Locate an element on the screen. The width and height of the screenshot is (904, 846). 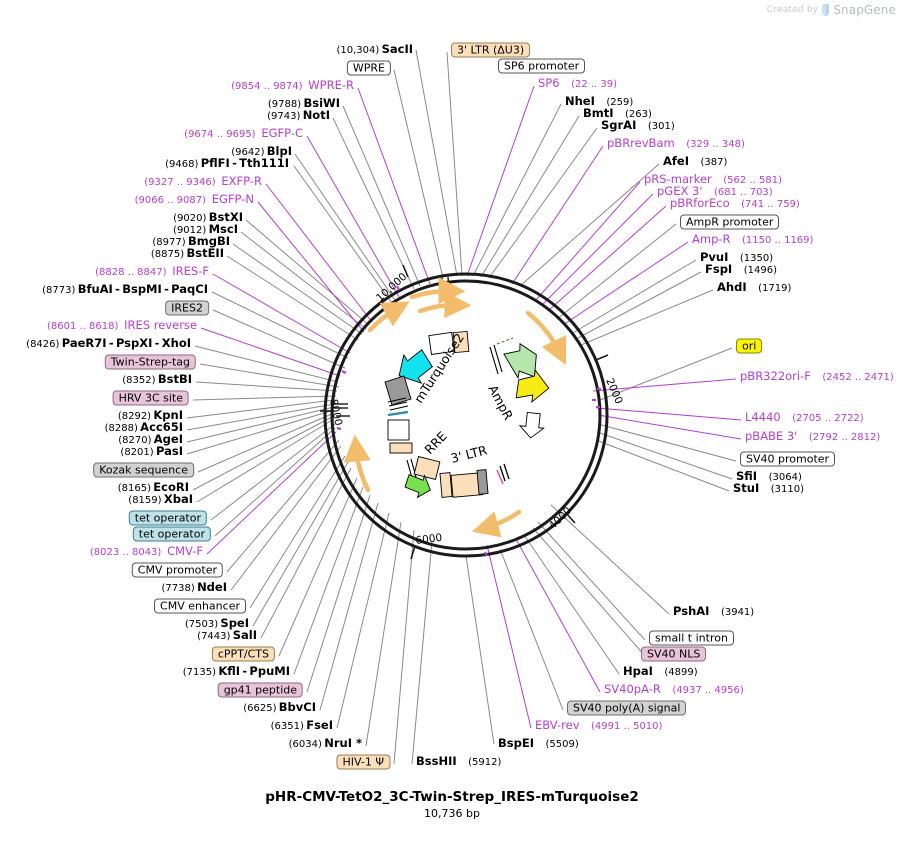
label-ori: ori is located at coordinates (749, 346).